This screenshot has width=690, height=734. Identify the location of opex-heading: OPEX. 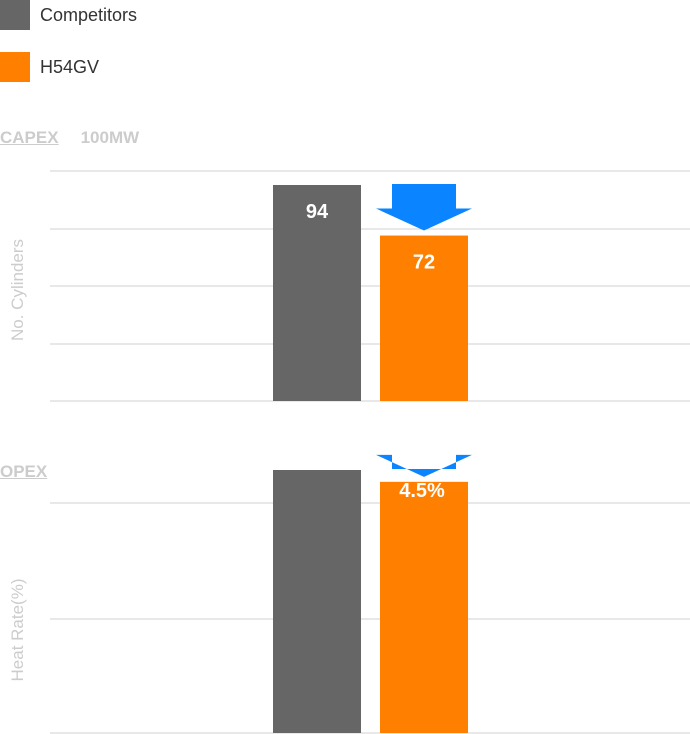
(23, 472).